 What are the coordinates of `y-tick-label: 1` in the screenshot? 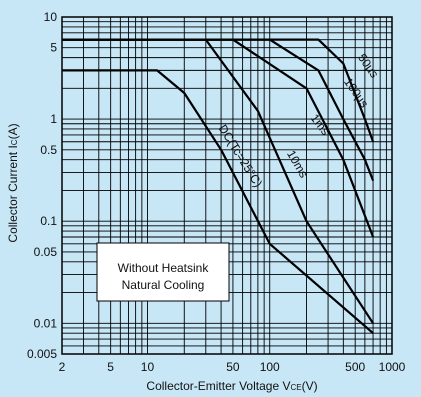 It's located at (53, 119).